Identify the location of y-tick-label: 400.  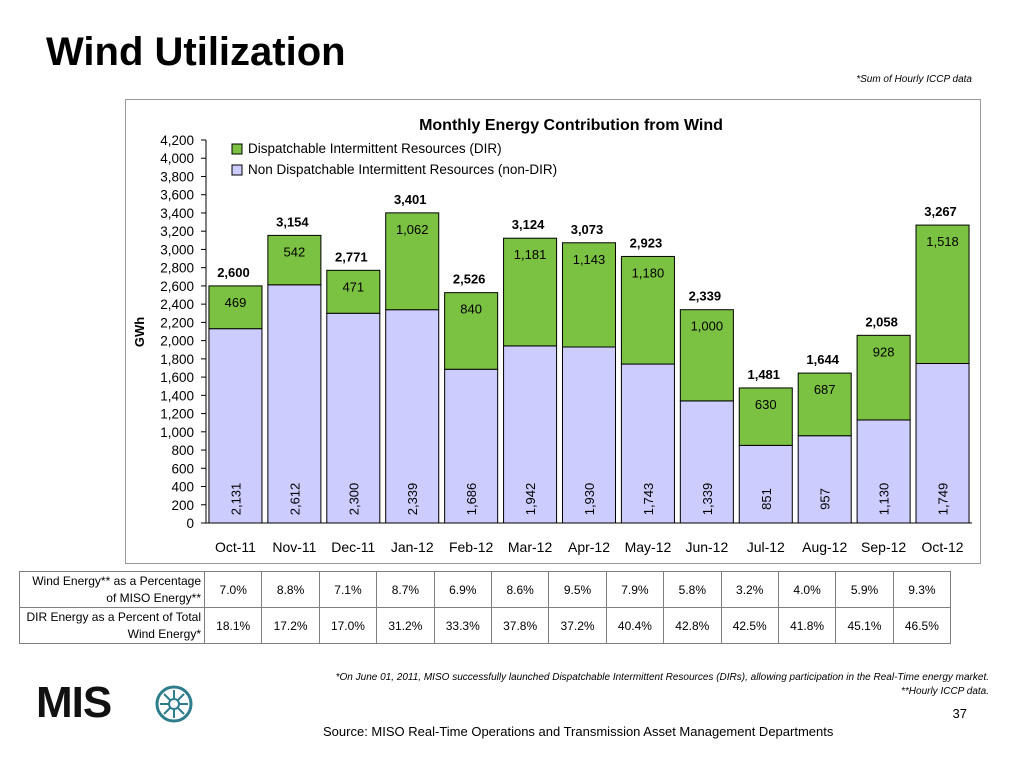
(182, 487).